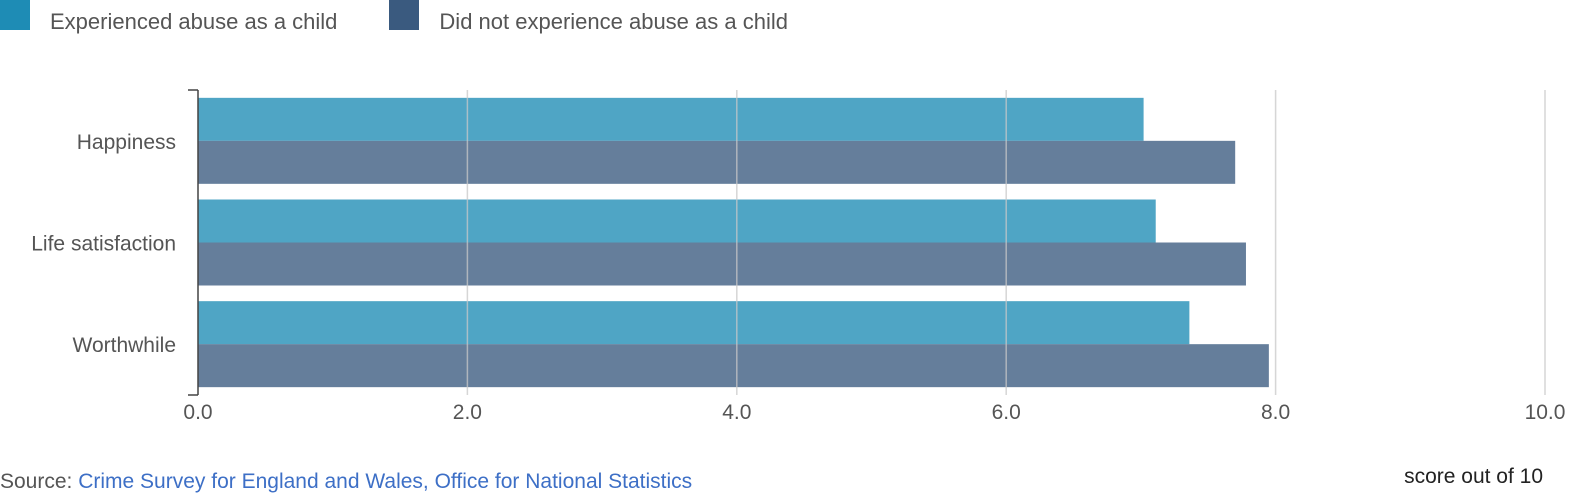 This screenshot has width=1583, height=502. I want to click on category-label-life-satisfaction: Life satisfaction, so click(103, 244).